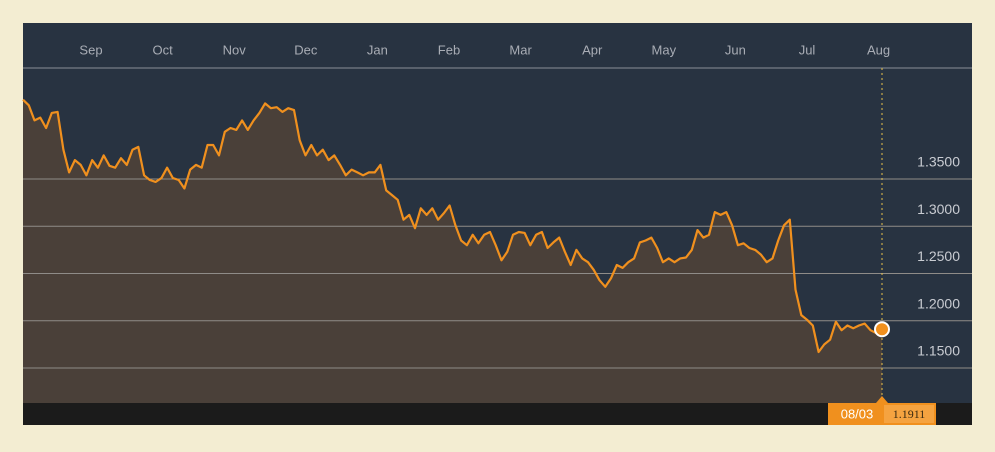 Image resolution: width=995 pixels, height=452 pixels. I want to click on x-tick-label: Aug, so click(878, 49).